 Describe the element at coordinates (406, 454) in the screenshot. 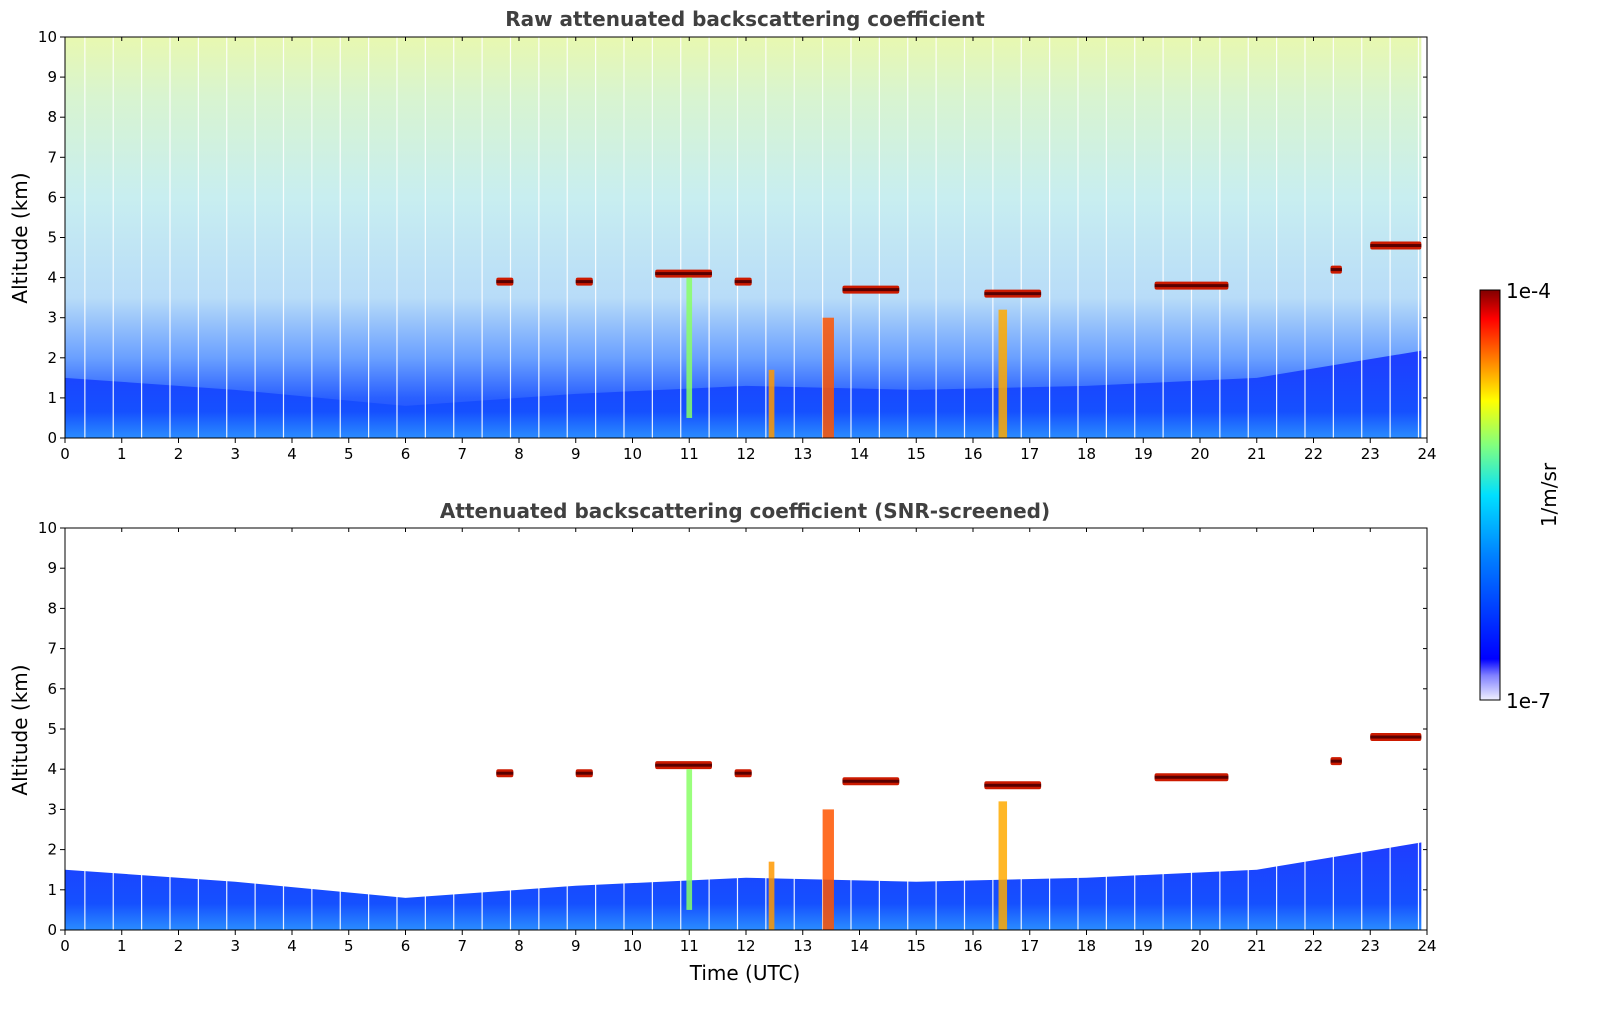

I see `x-tick-label: 6` at that location.